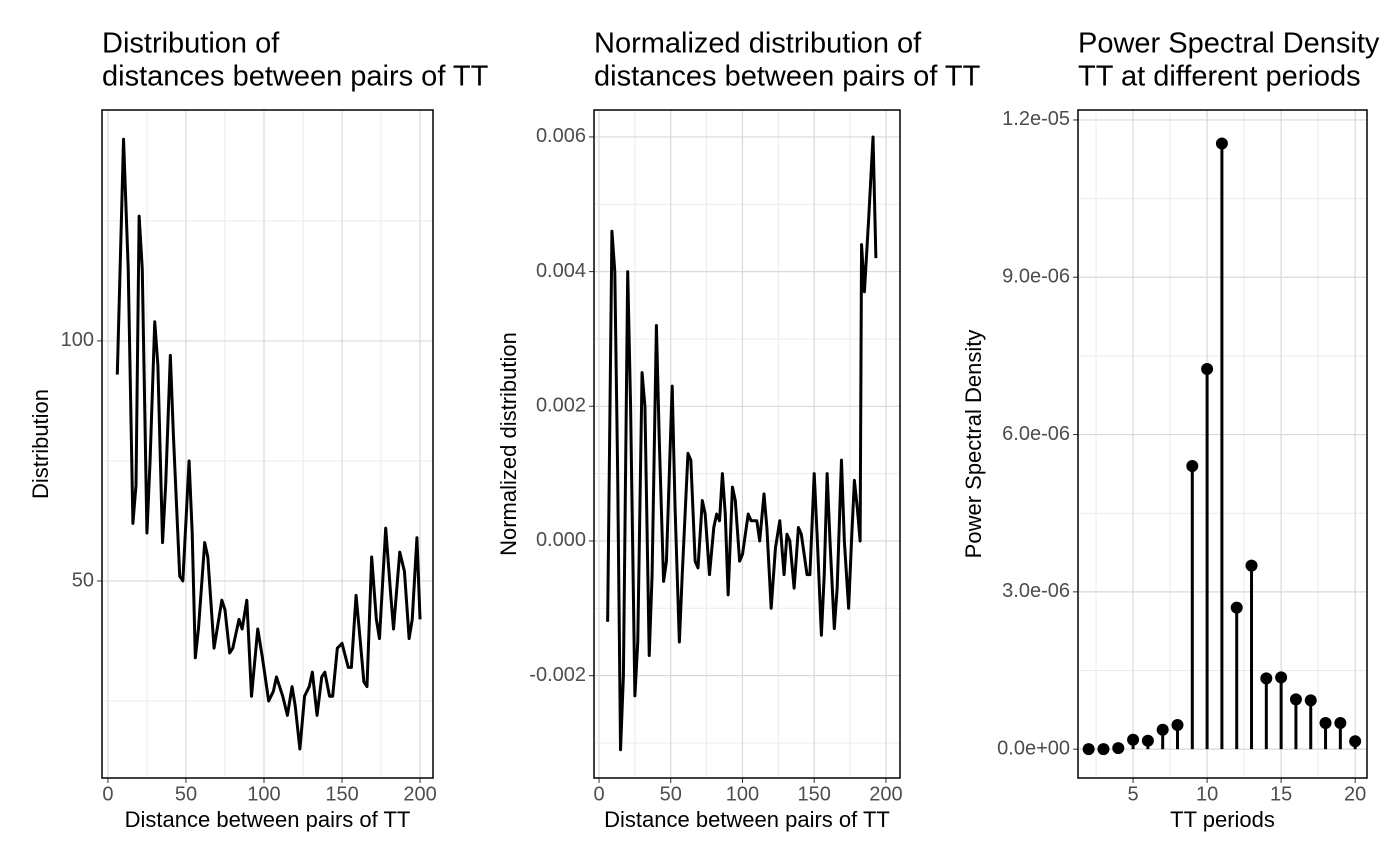 This screenshot has width=1400, height=866. What do you see at coordinates (1036, 591) in the screenshot?
I see `y-tick-label: 3.0e-06` at bounding box center [1036, 591].